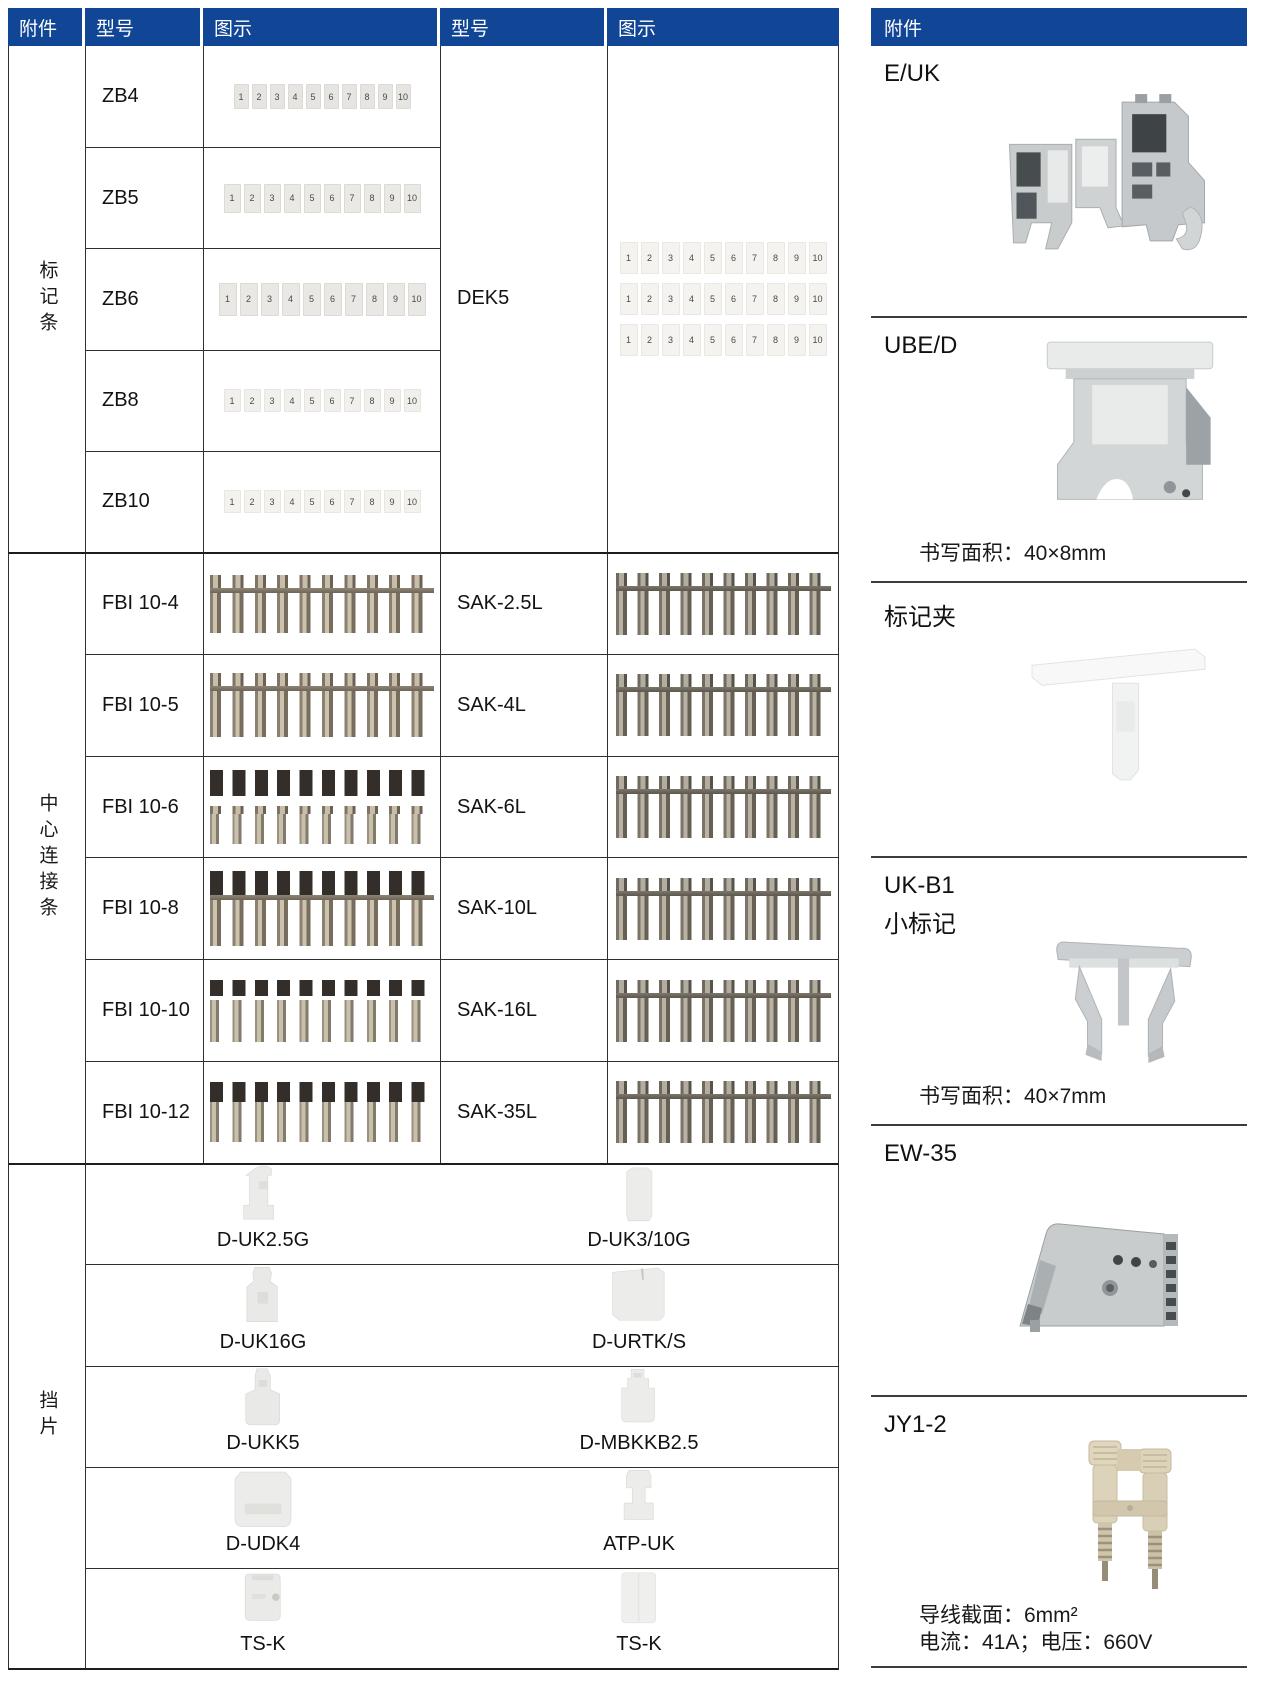  What do you see at coordinates (144, 806) in the screenshot?
I see `model-cell: FBI 10-6` at bounding box center [144, 806].